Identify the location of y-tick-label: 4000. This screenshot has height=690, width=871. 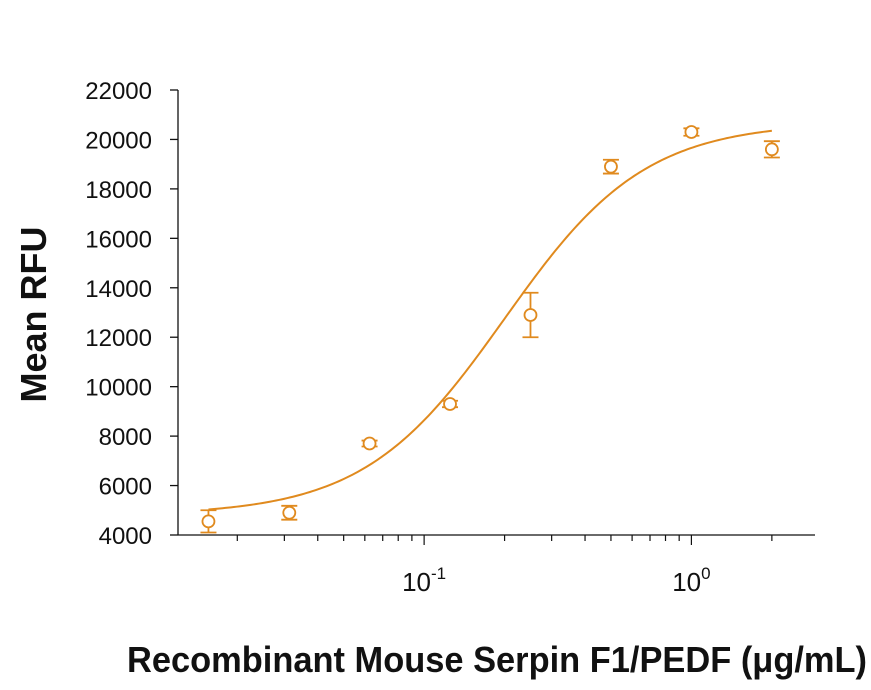
(125, 536).